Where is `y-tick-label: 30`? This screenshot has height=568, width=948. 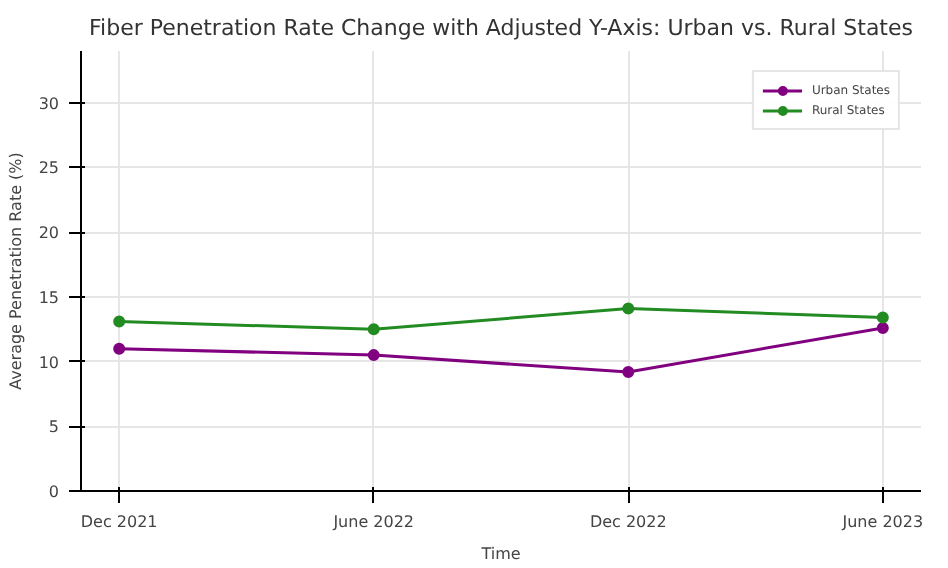
y-tick-label: 30 is located at coordinates (49, 103).